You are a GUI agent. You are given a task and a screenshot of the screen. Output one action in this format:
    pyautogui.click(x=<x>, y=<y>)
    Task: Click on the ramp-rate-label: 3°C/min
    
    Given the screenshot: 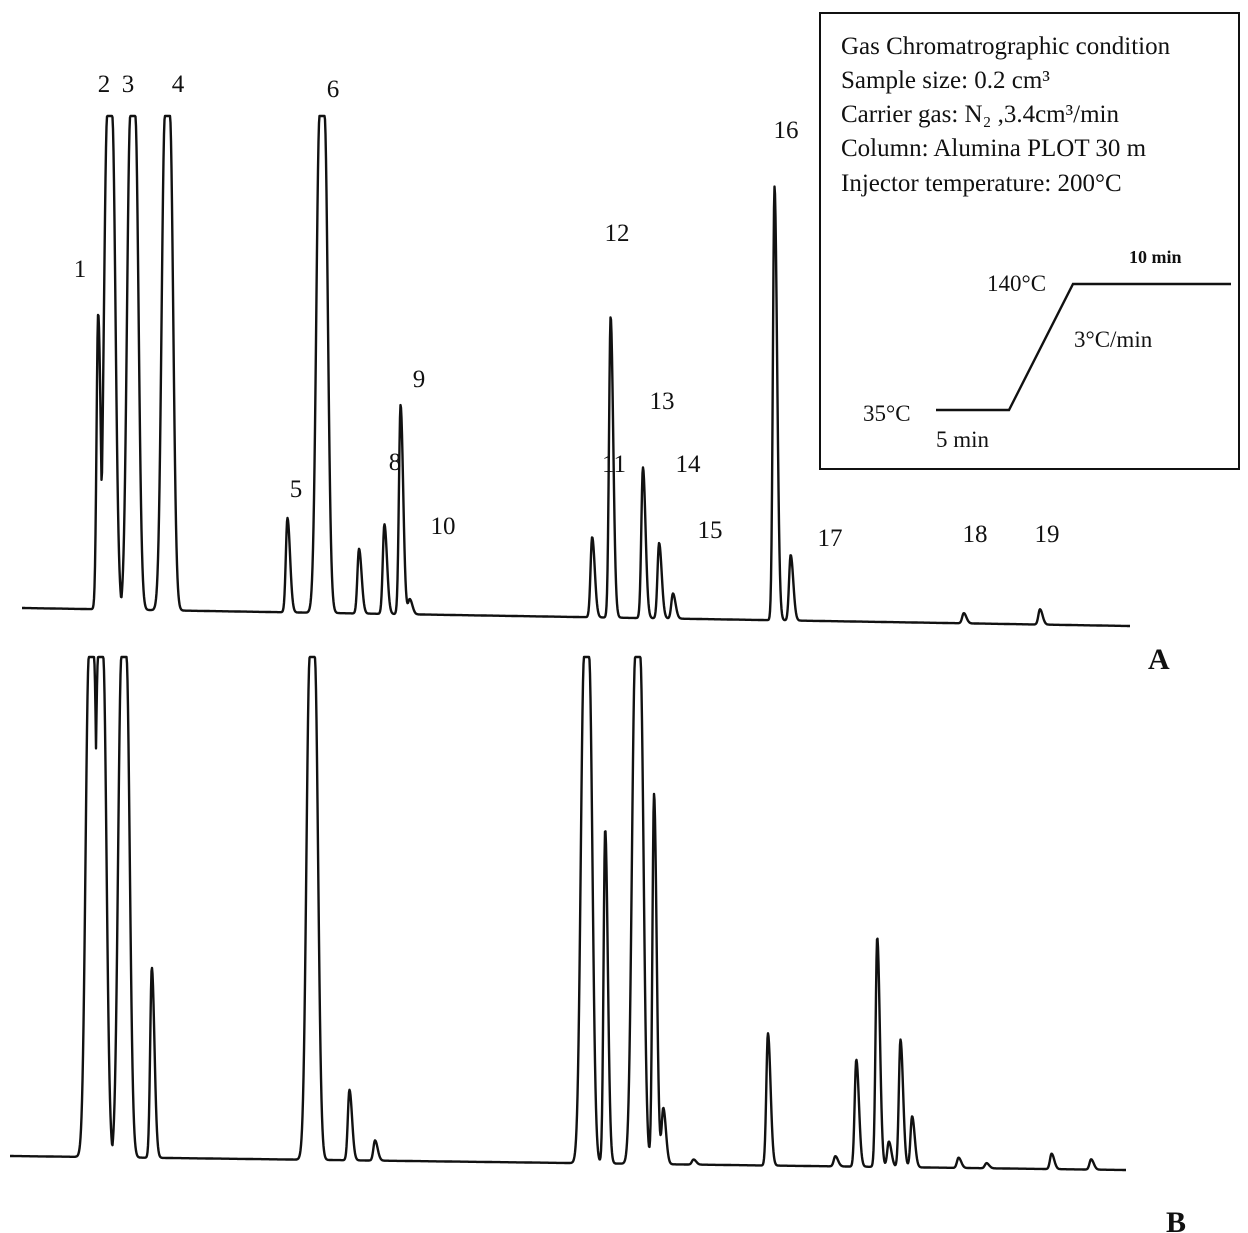 What is the action you would take?
    pyautogui.click(x=1113, y=339)
    